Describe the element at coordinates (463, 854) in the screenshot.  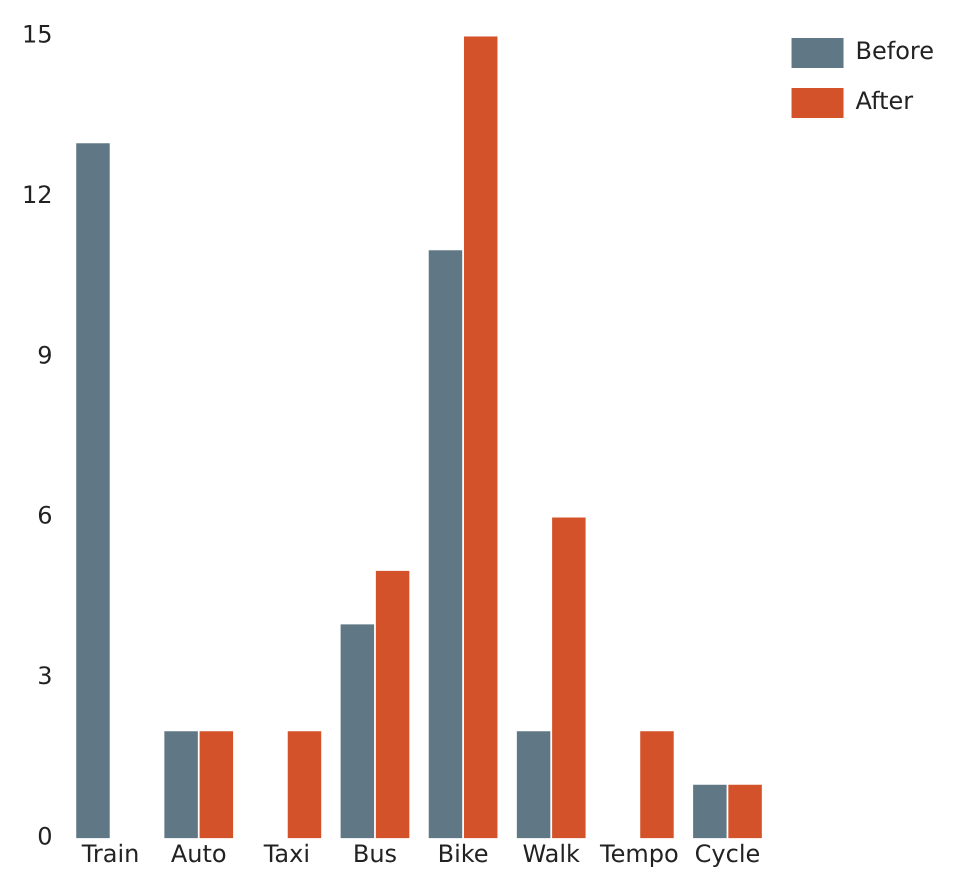
I see `x-tick-label: Bike` at that location.